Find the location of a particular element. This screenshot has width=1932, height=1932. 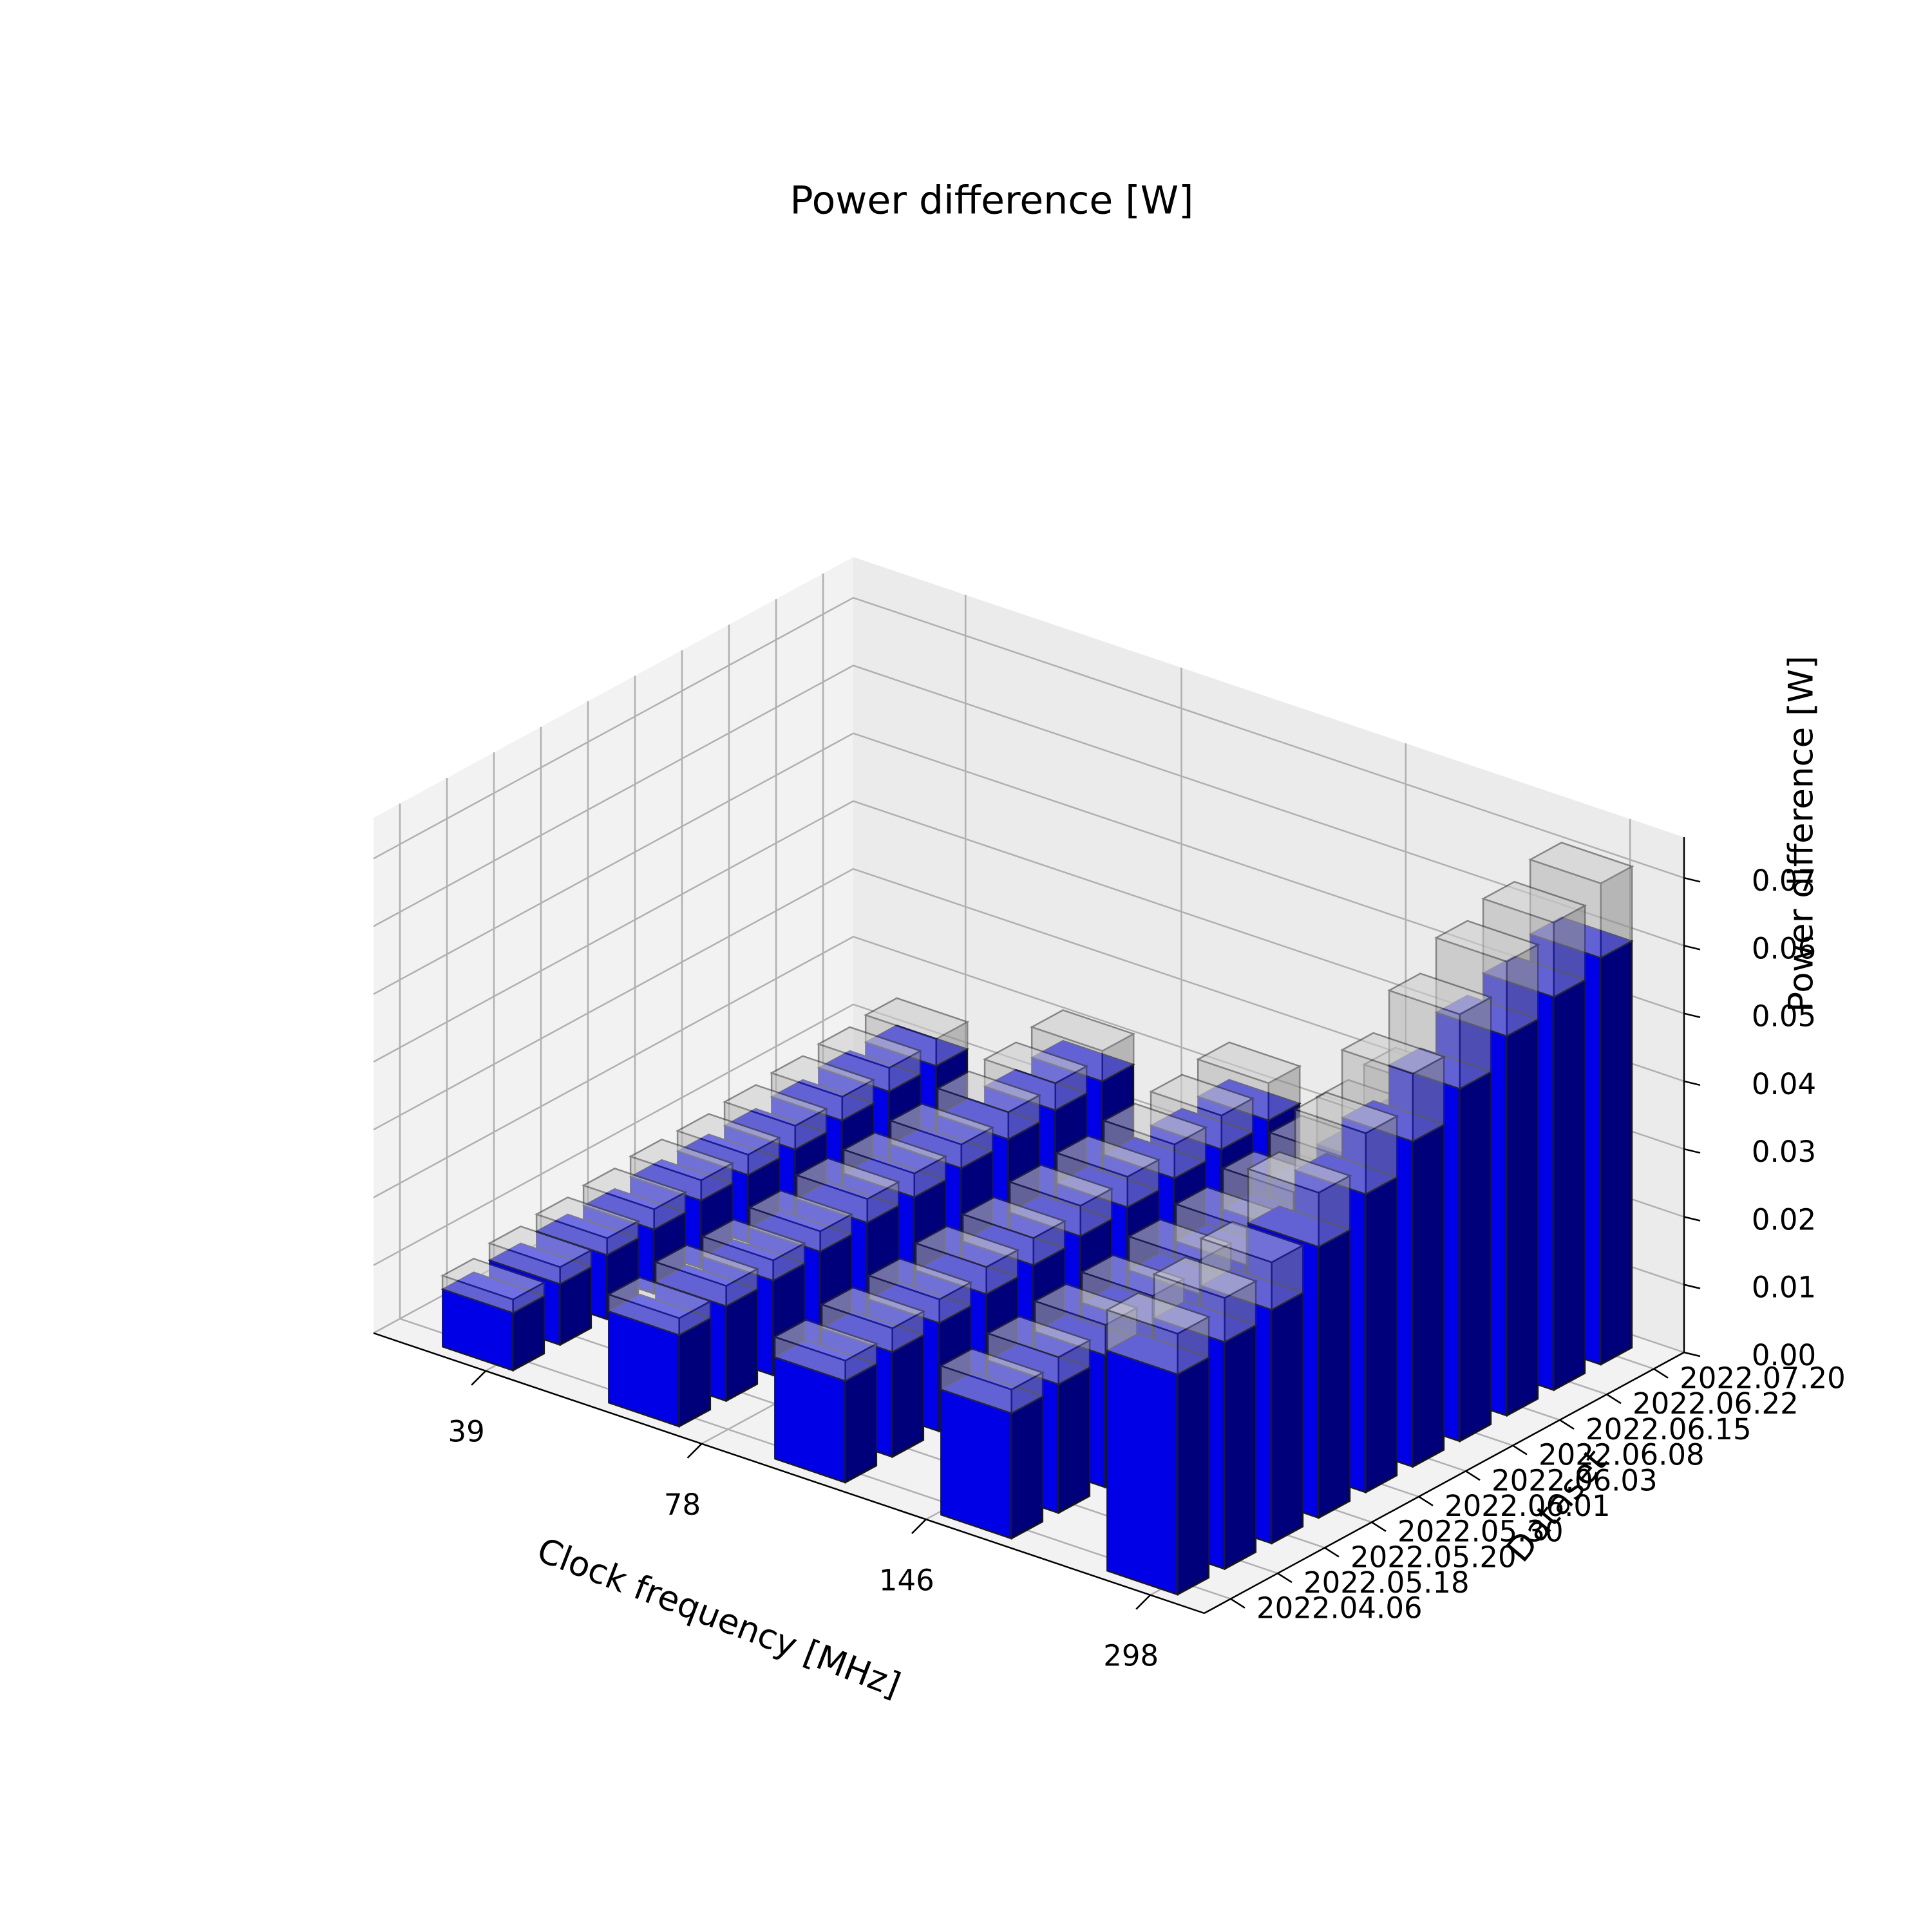

z-tick-label: 0.05 is located at coordinates (1784, 1016).